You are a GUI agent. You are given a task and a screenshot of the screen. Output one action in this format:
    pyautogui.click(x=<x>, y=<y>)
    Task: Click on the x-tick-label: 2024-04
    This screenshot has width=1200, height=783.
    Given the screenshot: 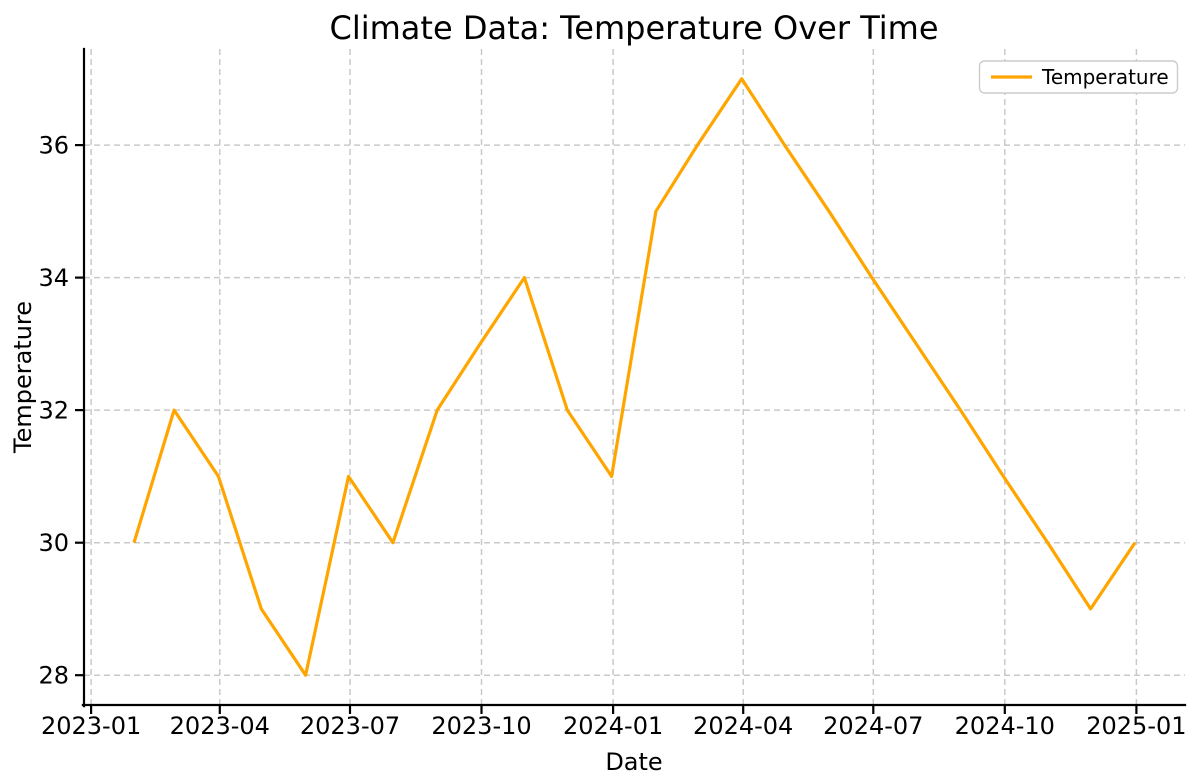 What is the action you would take?
    pyautogui.click(x=743, y=726)
    